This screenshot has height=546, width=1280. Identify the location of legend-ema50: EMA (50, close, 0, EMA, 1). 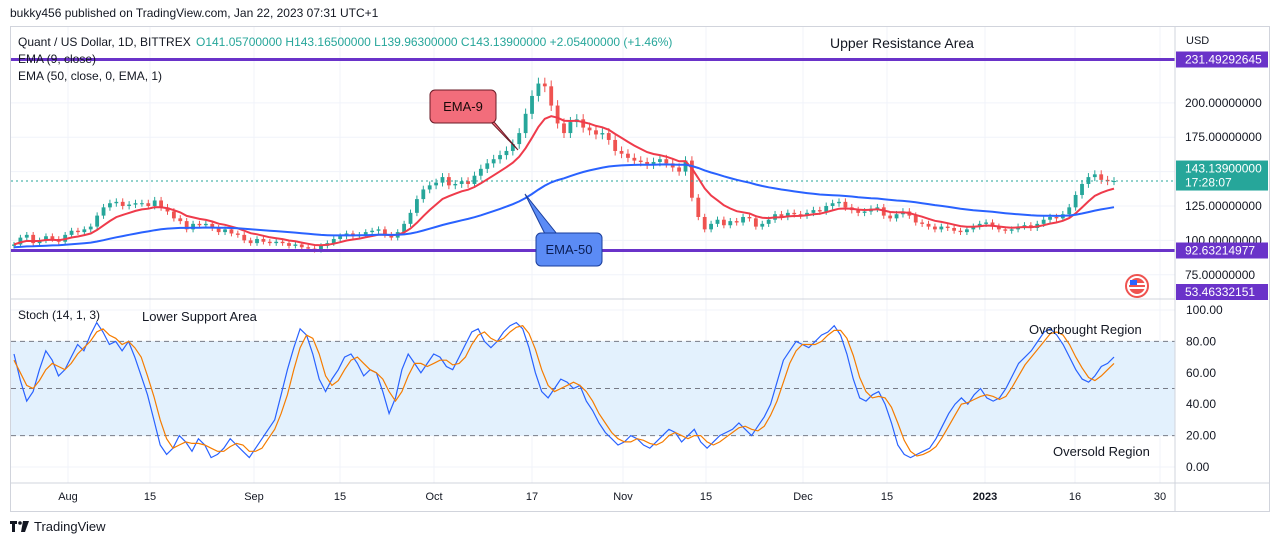
(90, 76).